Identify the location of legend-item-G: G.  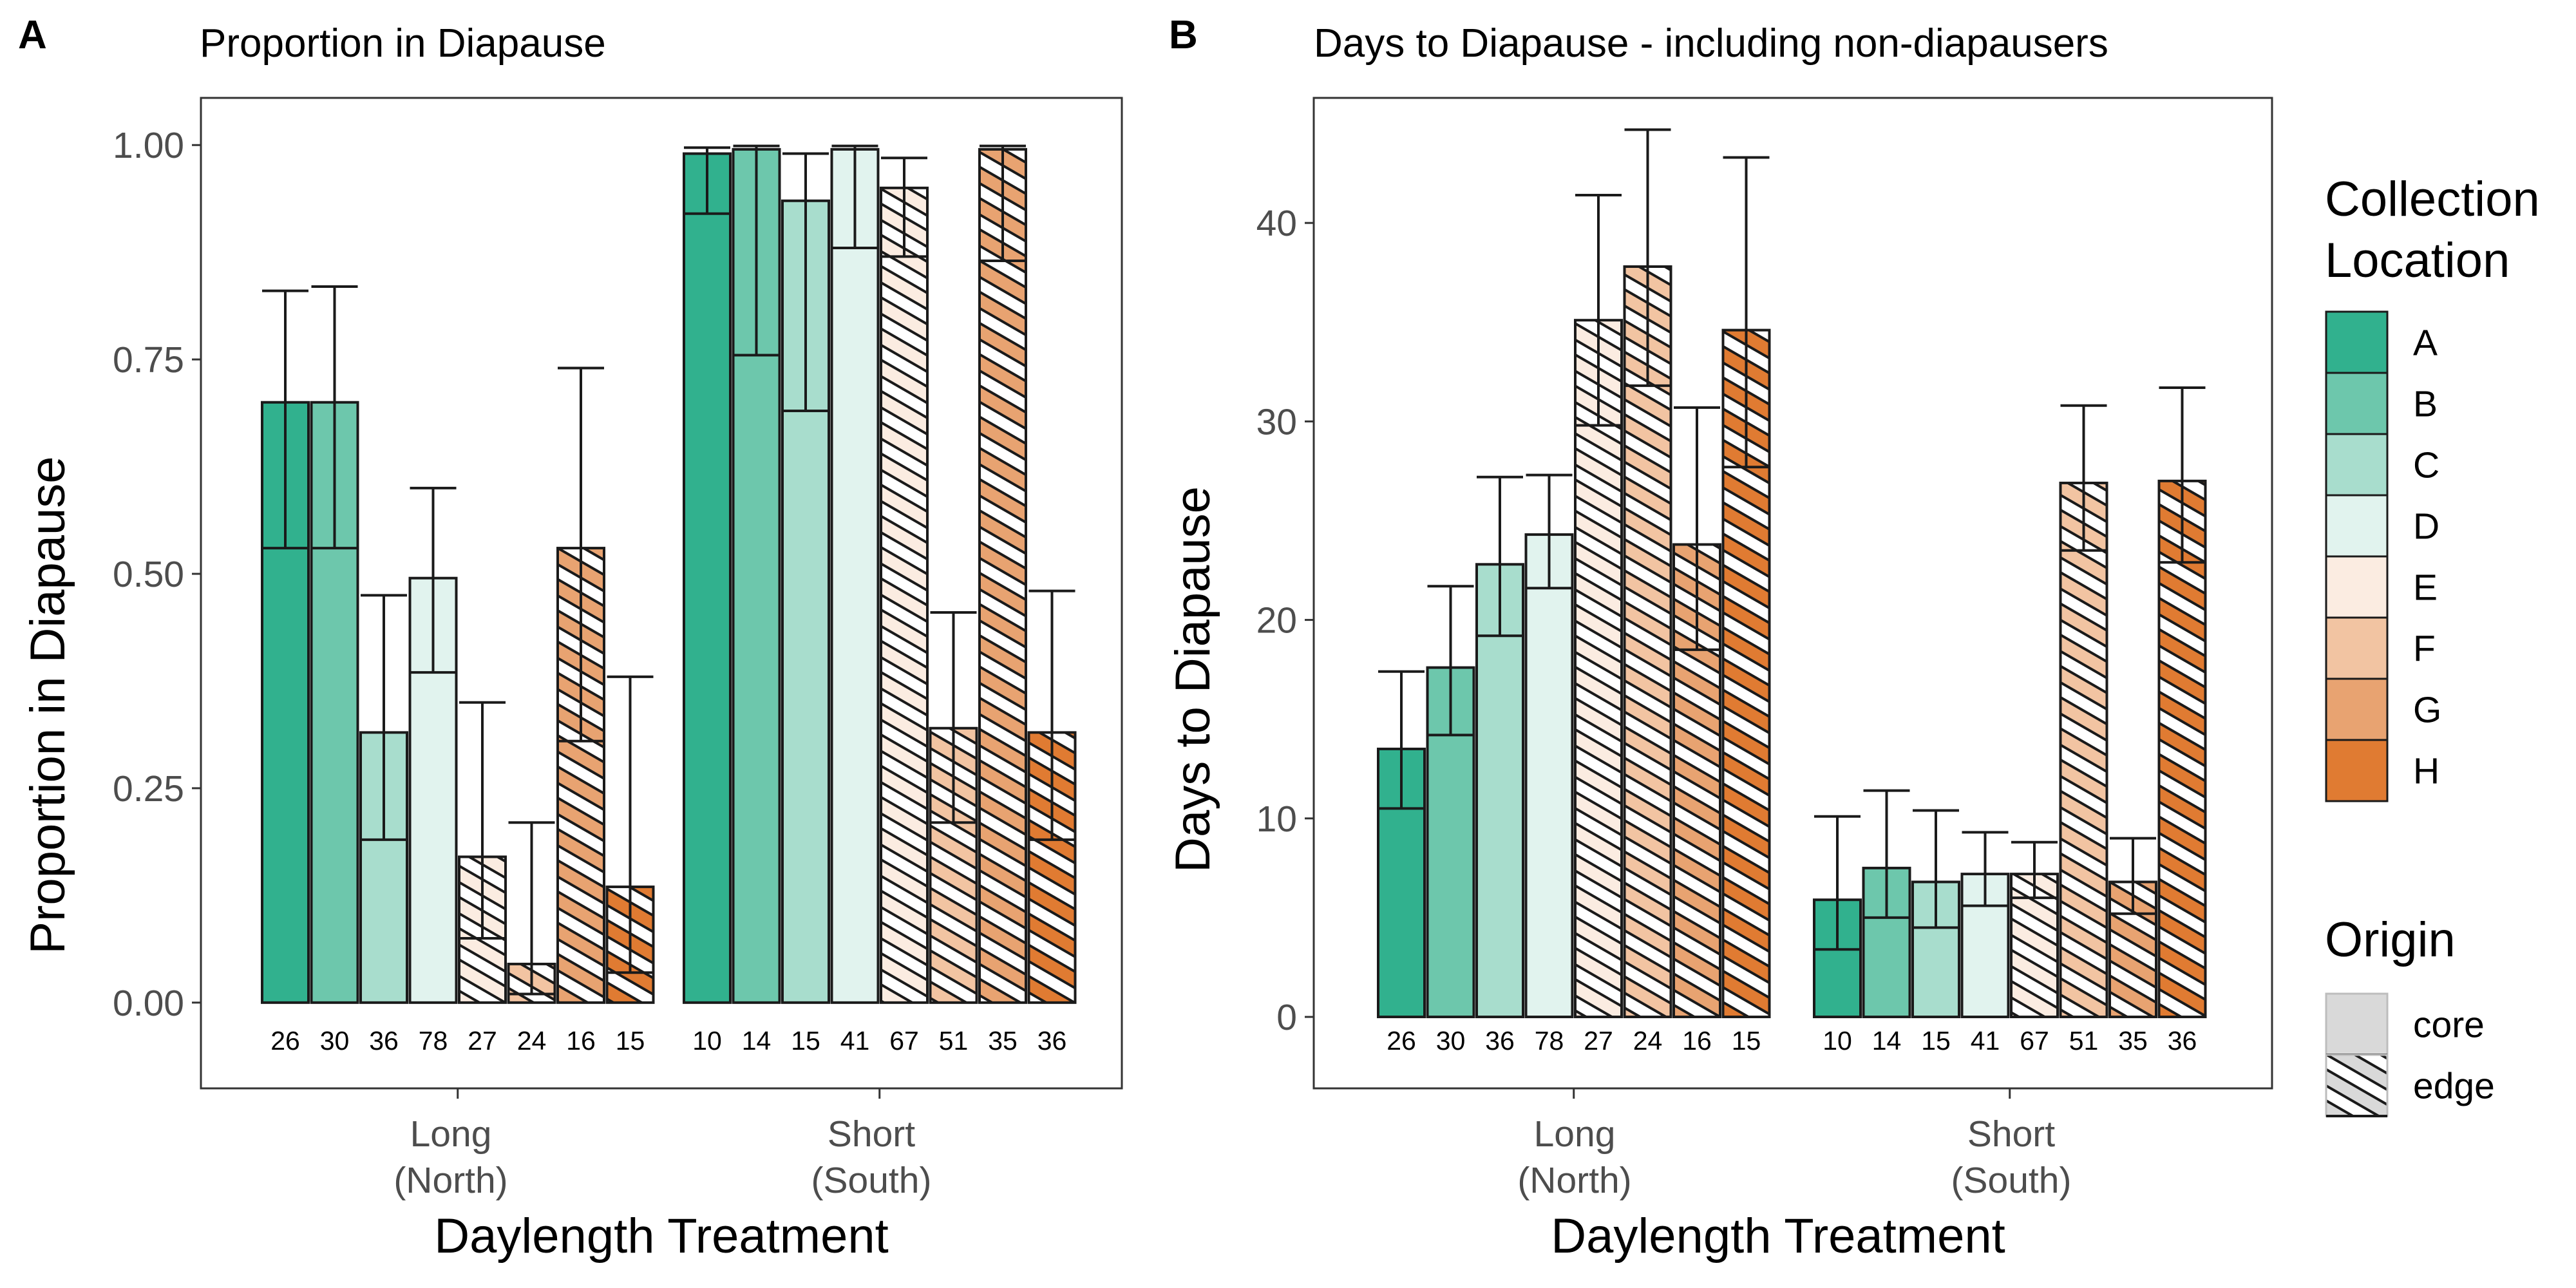
(2383, 709).